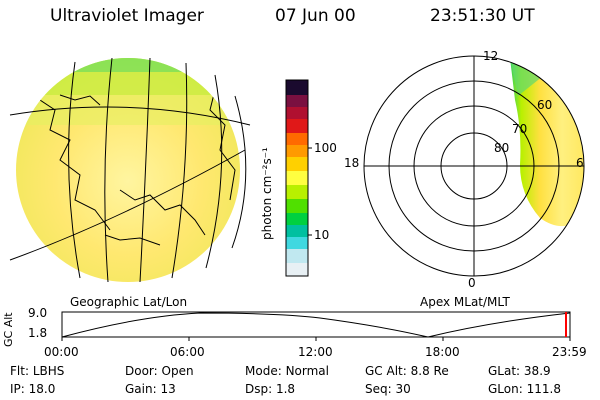 This screenshot has width=600, height=400. I want to click on info-ip-label: IP:, so click(17, 389).